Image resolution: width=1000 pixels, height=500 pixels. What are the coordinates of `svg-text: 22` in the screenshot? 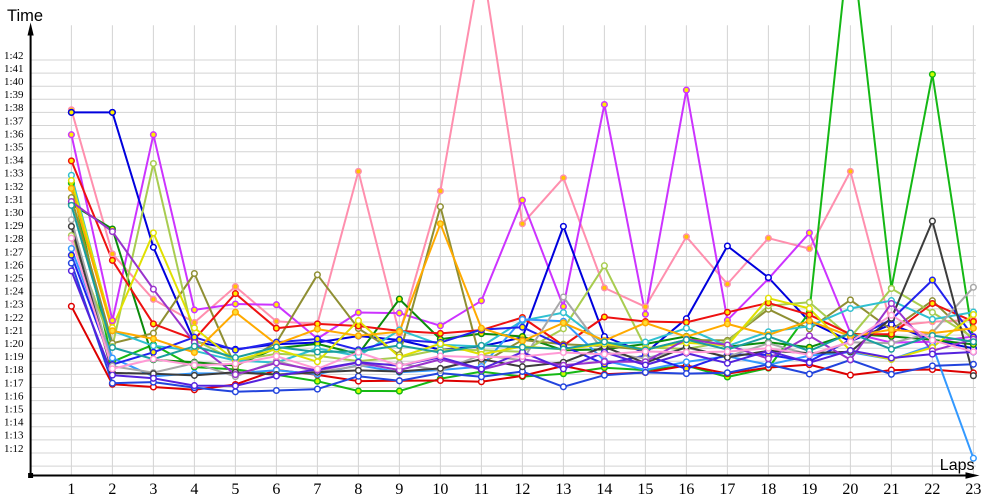 It's located at (932, 489).